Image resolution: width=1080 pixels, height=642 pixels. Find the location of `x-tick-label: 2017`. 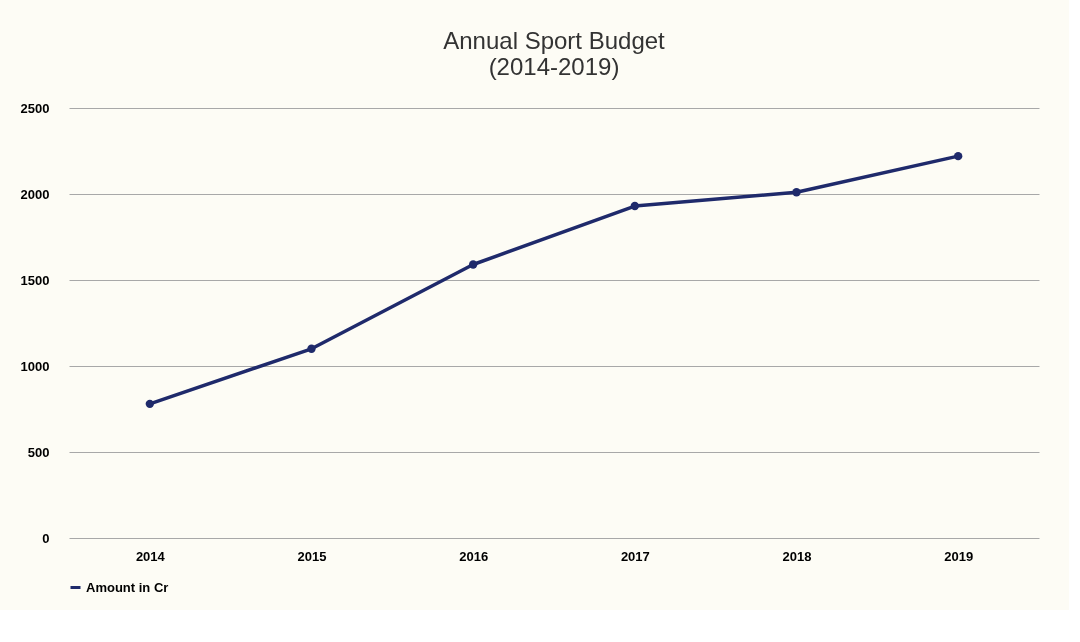

x-tick-label: 2017 is located at coordinates (635, 556).